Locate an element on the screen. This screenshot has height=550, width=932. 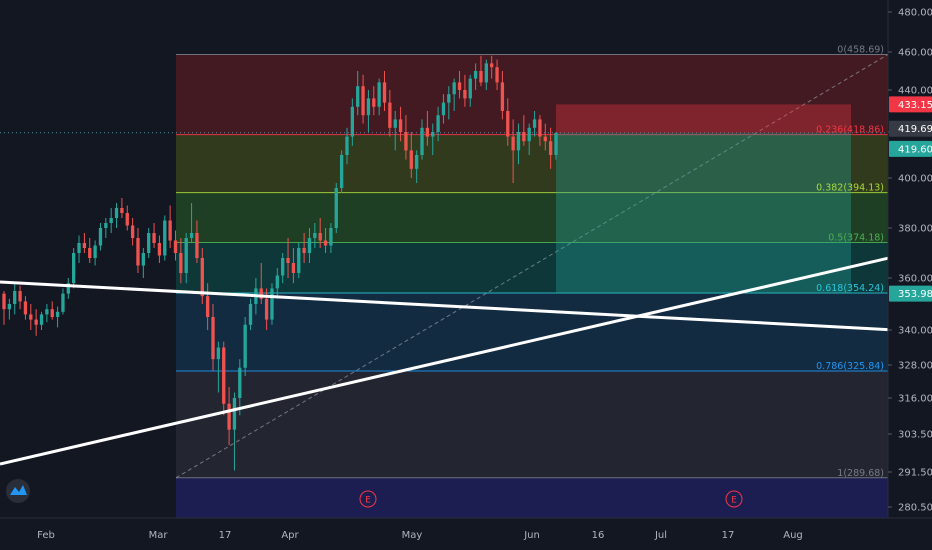
fib-label-0-5: 0.5(374.18) is located at coordinates (856, 238).